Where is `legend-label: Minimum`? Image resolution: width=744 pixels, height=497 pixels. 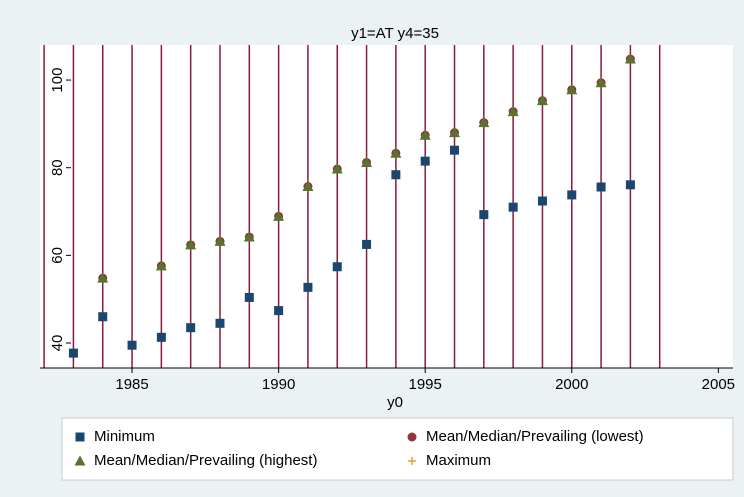 legend-label: Minimum is located at coordinates (124, 436).